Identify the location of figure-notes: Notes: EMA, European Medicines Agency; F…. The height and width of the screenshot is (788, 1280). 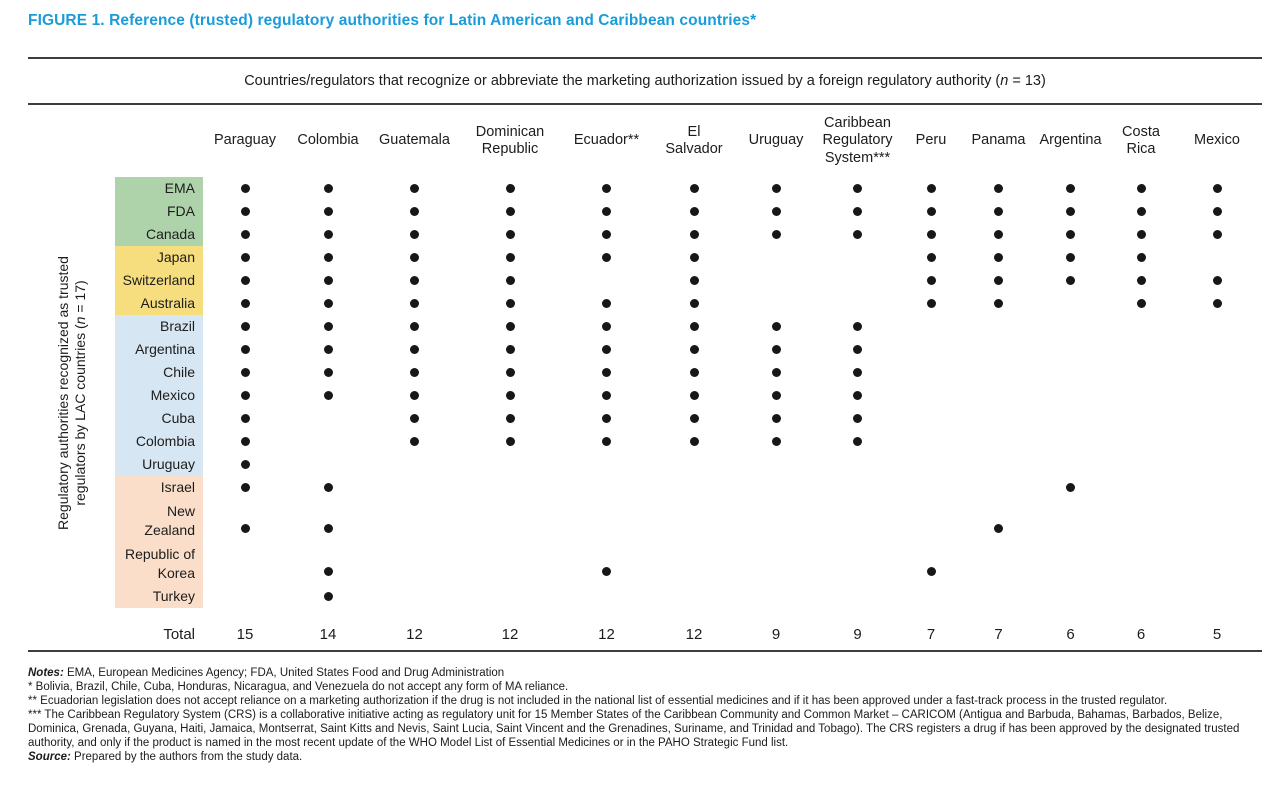
(645, 715).